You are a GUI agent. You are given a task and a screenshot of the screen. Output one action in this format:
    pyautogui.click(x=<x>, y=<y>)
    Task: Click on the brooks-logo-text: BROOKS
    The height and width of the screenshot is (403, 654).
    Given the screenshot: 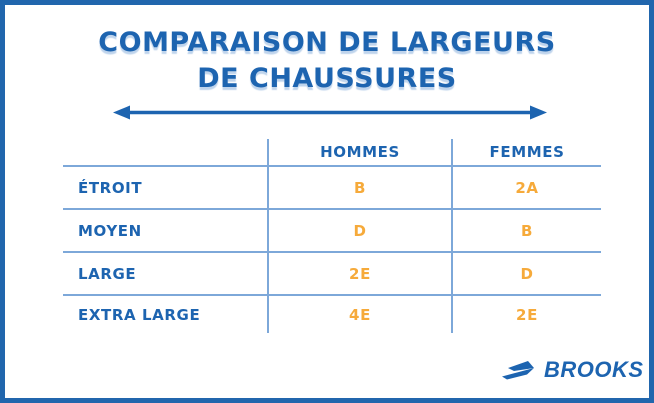 What is the action you would take?
    pyautogui.click(x=594, y=369)
    